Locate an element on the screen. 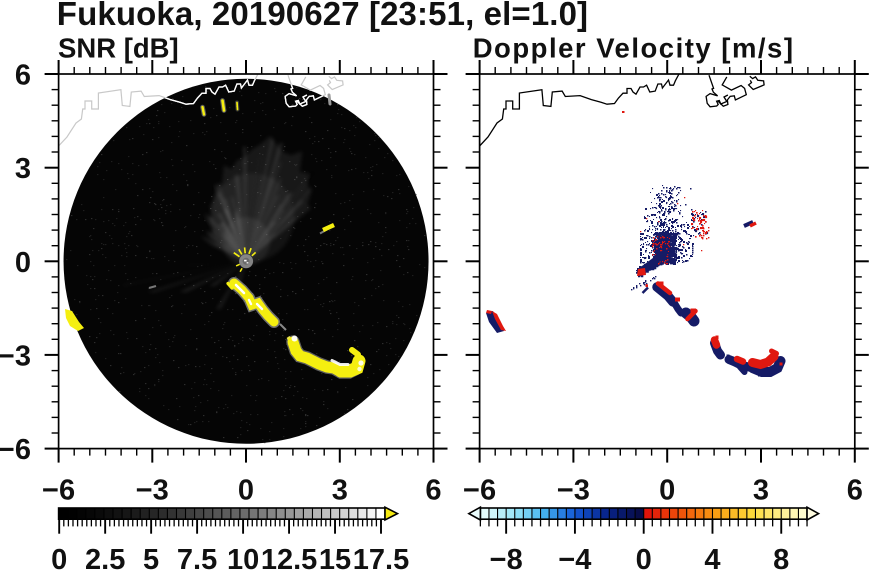 The width and height of the screenshot is (870, 570). svg-text: 10 is located at coordinates (243, 557).